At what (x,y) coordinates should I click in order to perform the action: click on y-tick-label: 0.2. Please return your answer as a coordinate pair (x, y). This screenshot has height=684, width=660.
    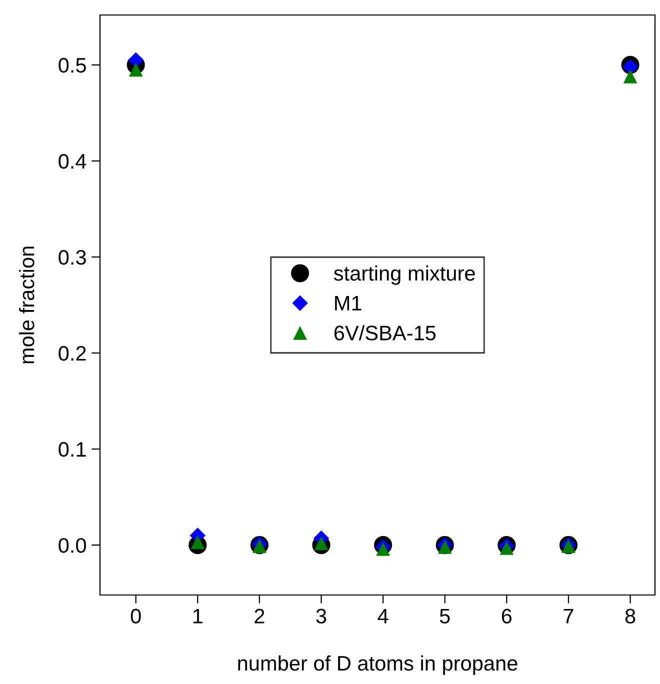
    Looking at the image, I should click on (72, 353).